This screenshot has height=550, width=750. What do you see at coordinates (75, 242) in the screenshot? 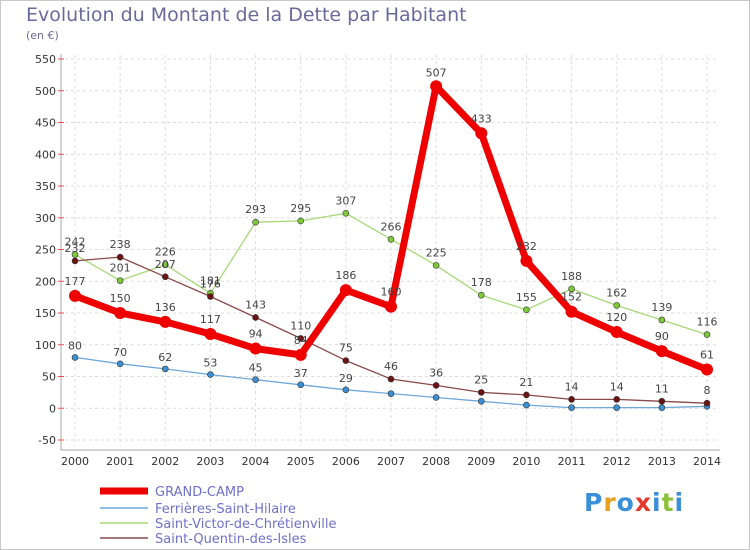
I see `data-label: 242` at bounding box center [75, 242].